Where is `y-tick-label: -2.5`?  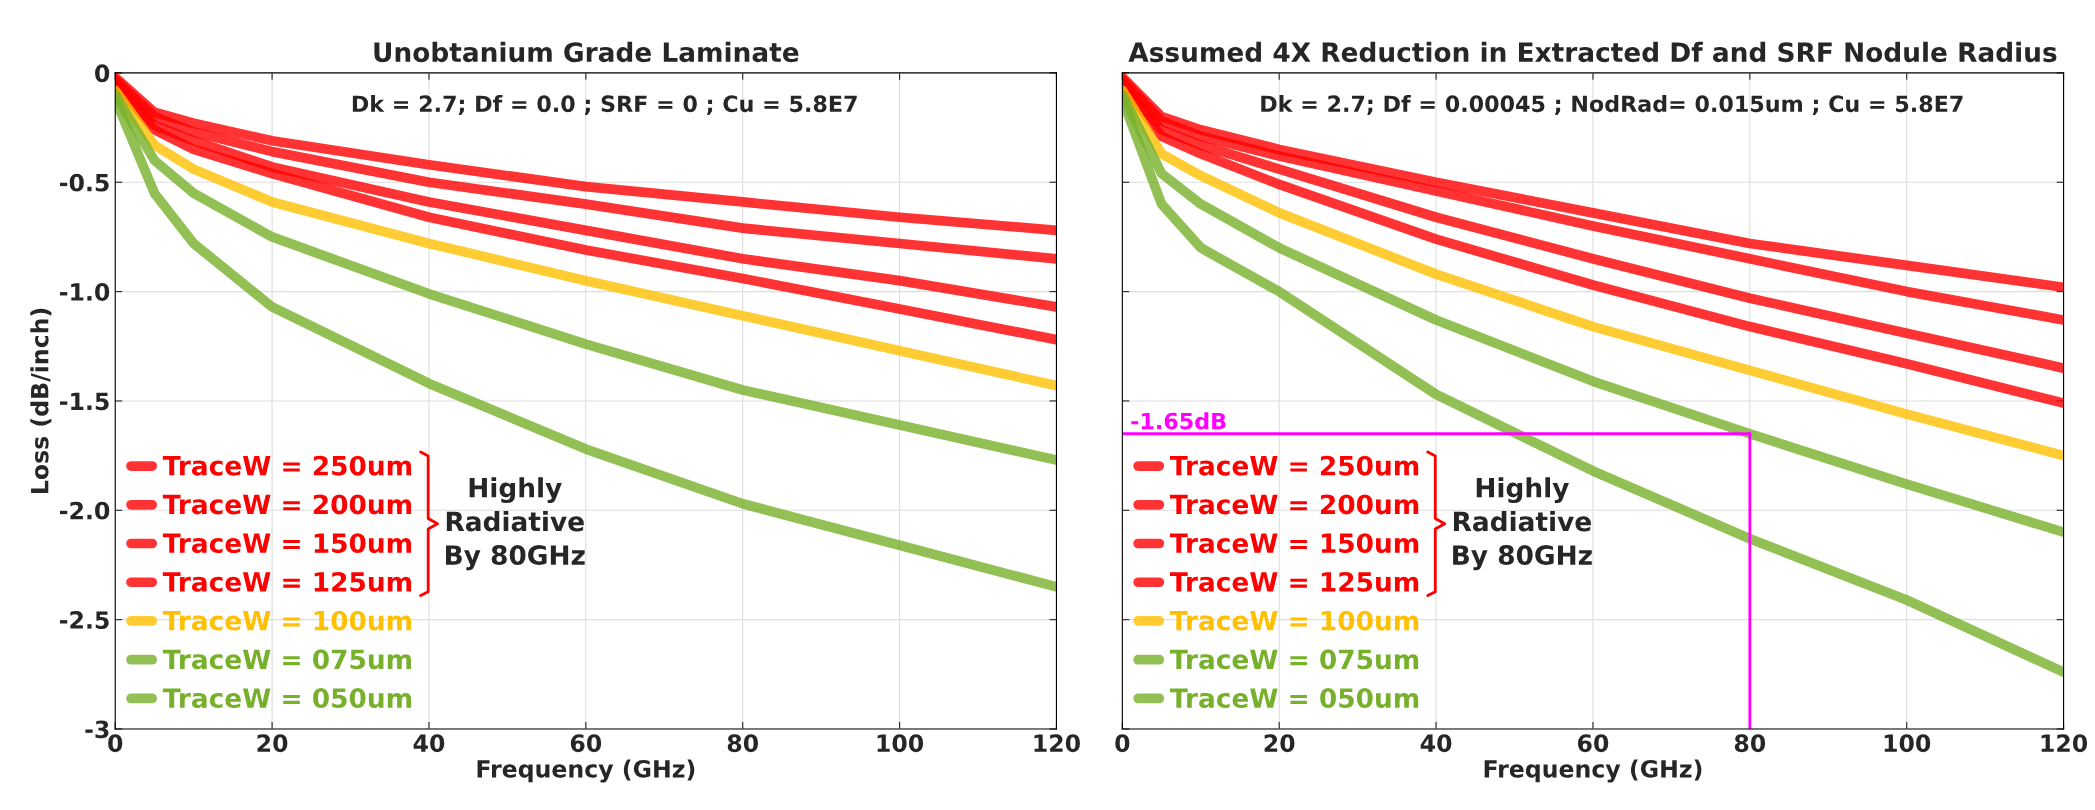
y-tick-label: -2.5 is located at coordinates (84, 620).